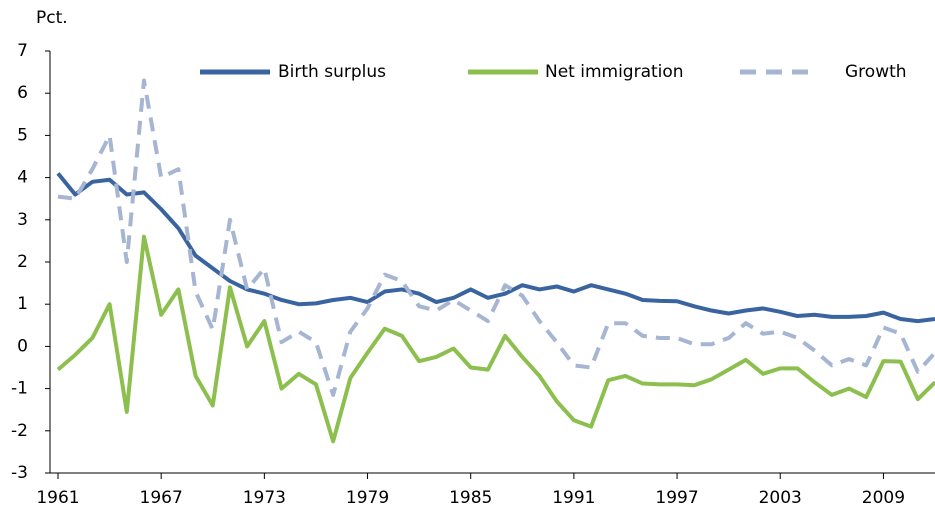  I want to click on legend-label: Growth, so click(876, 72).